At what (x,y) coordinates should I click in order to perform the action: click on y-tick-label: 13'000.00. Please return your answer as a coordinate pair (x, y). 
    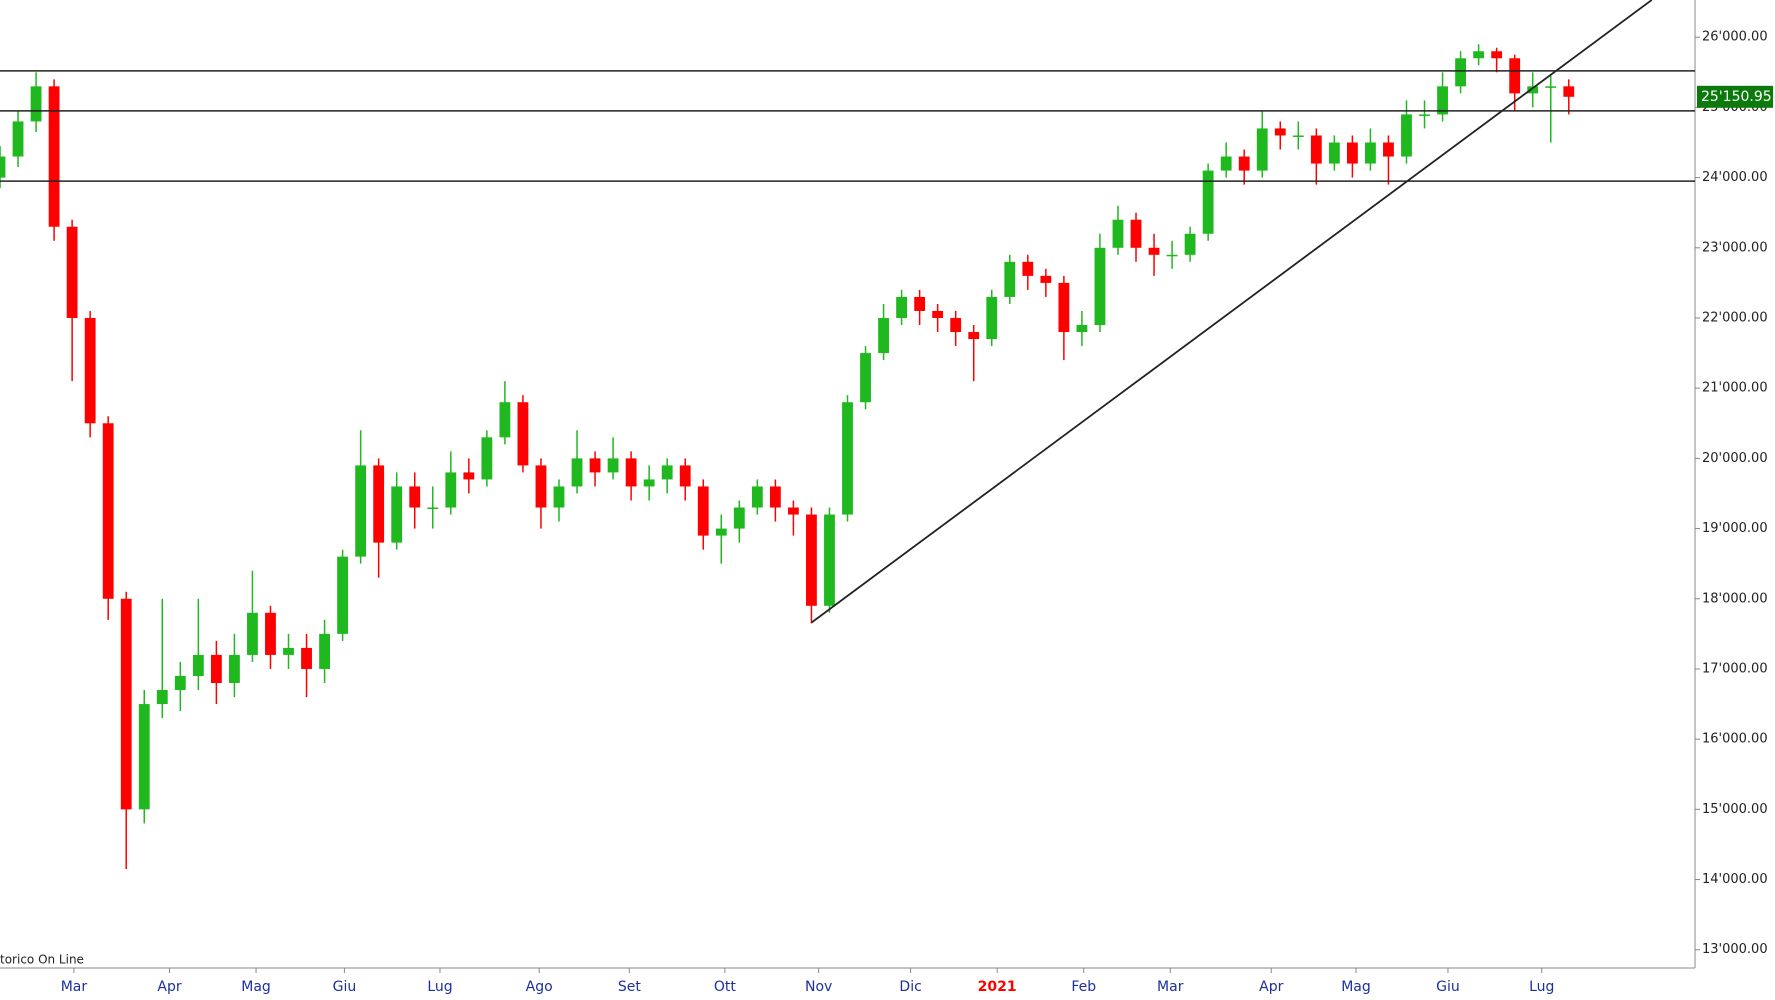
    Looking at the image, I should click on (1735, 949).